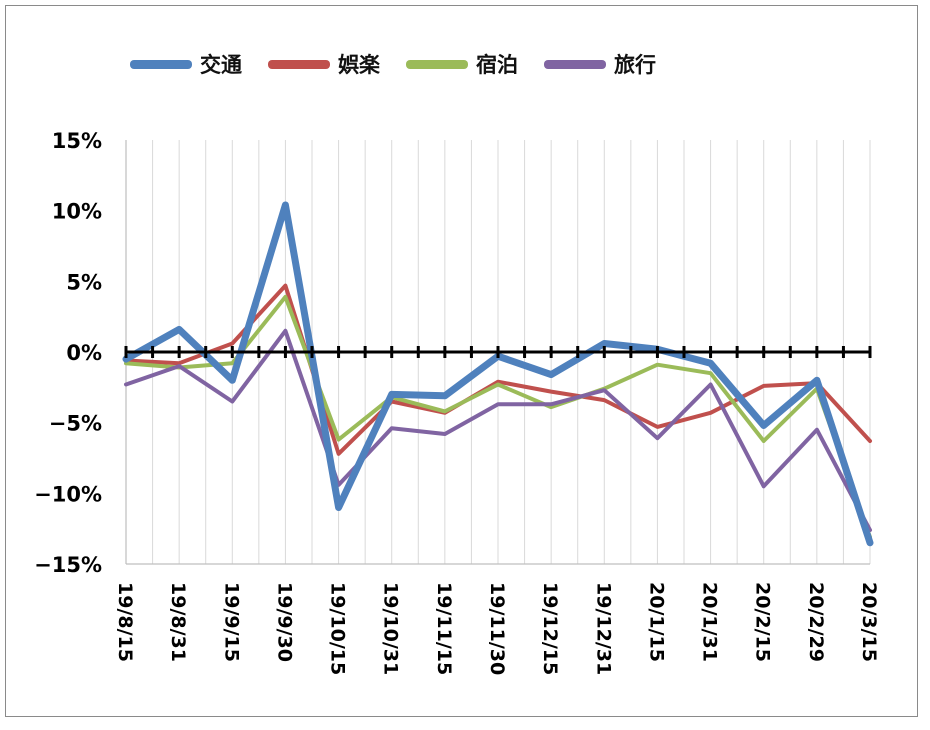  What do you see at coordinates (161, 64) in the screenshot?
I see `legend-swatch-transport` at bounding box center [161, 64].